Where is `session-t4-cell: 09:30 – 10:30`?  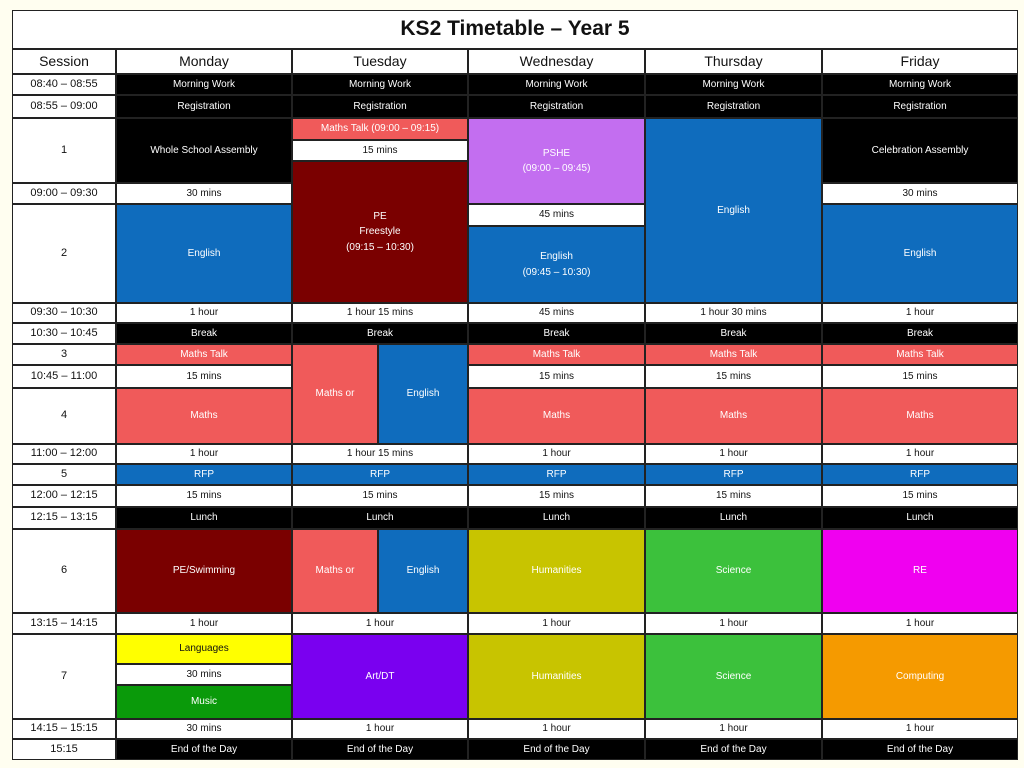 session-t4-cell: 09:30 – 10:30 is located at coordinates (64, 313).